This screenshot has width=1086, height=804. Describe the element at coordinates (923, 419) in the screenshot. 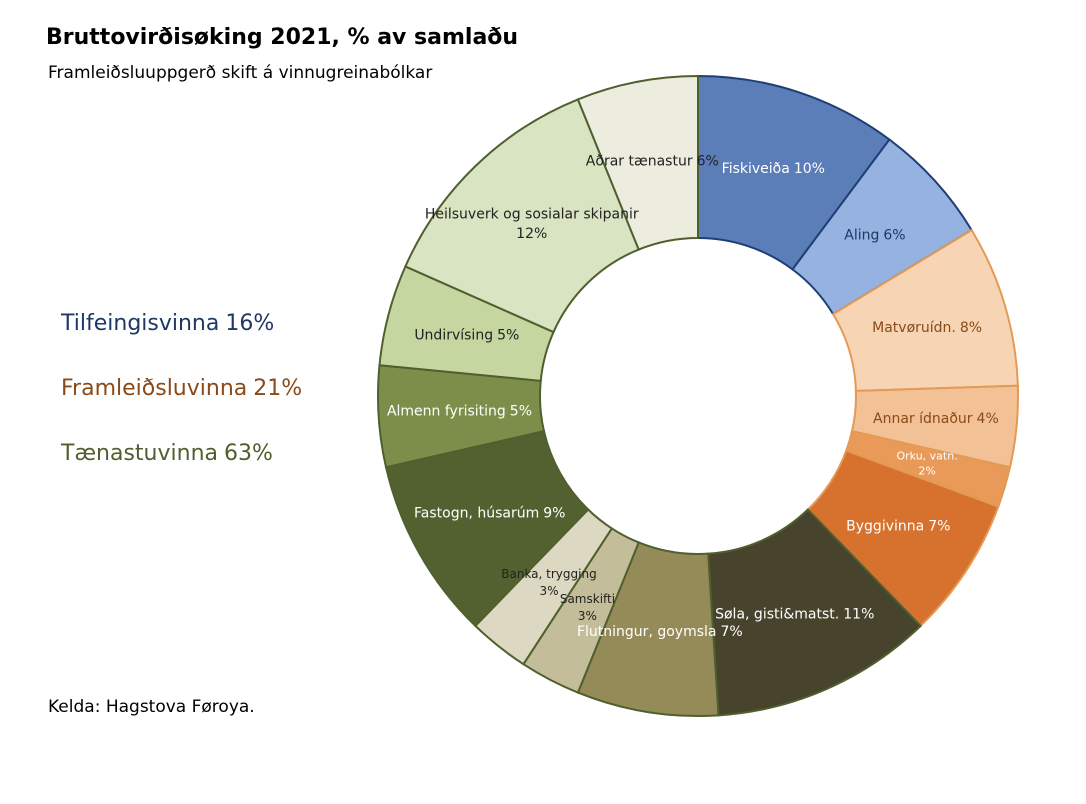

I see `slice-label: Annar ídnaður` at that location.